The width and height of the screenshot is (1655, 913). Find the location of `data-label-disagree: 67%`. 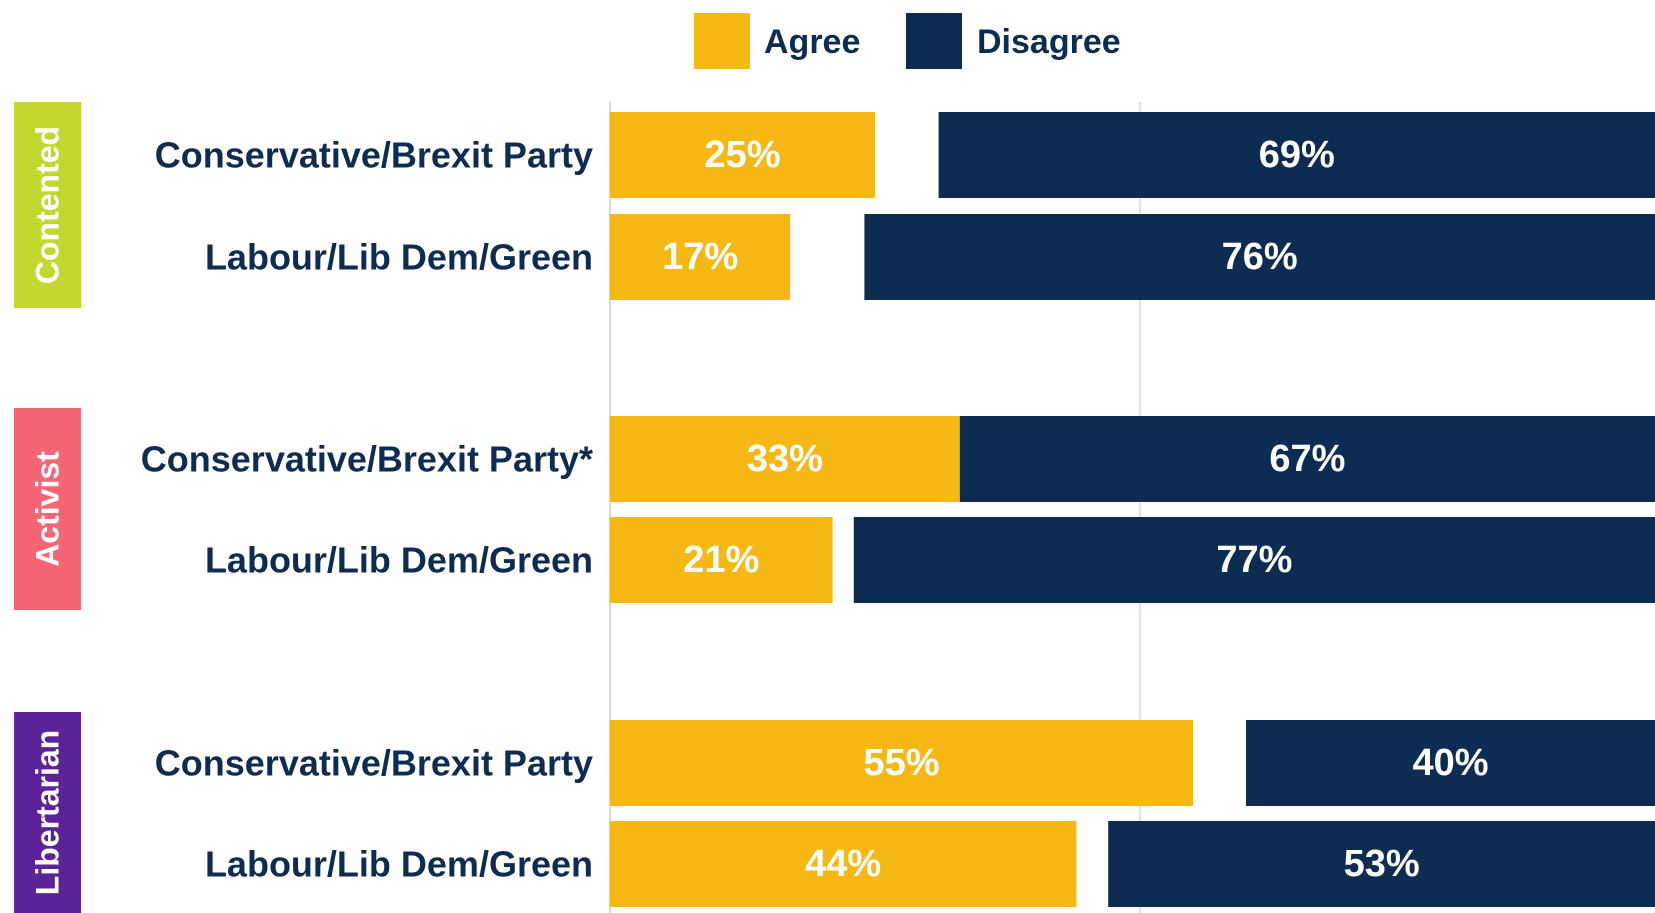

data-label-disagree: 67% is located at coordinates (1307, 459).